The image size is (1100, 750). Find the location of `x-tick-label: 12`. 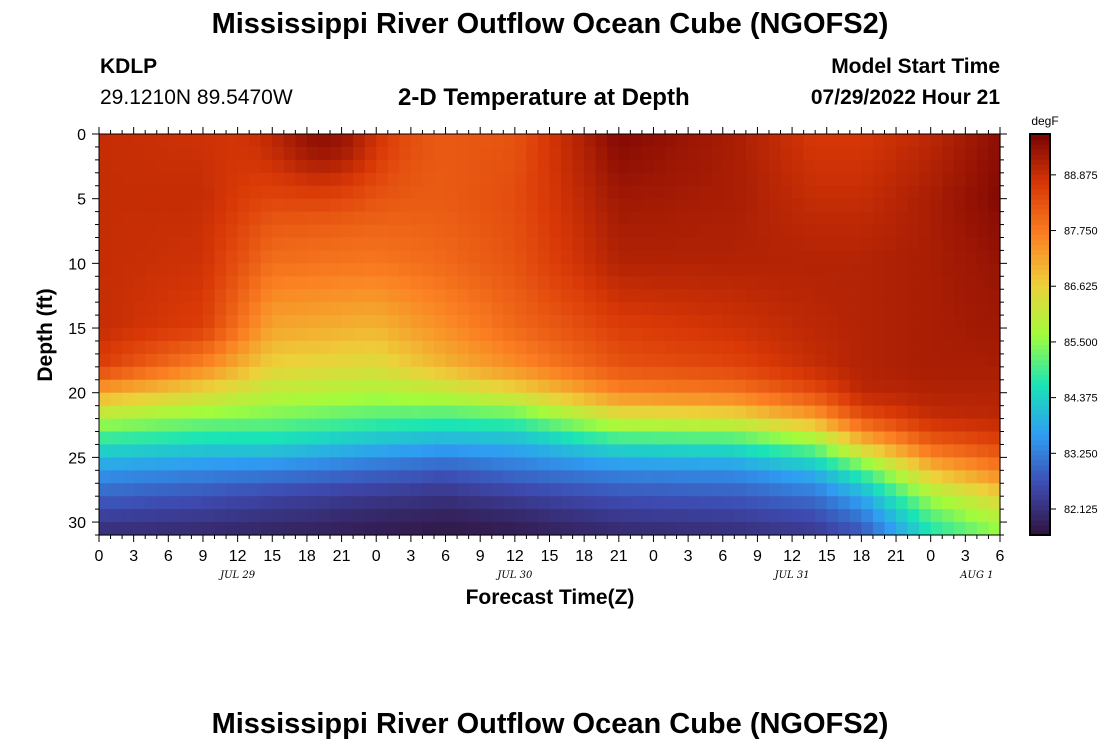

x-tick-label: 12 is located at coordinates (515, 556).